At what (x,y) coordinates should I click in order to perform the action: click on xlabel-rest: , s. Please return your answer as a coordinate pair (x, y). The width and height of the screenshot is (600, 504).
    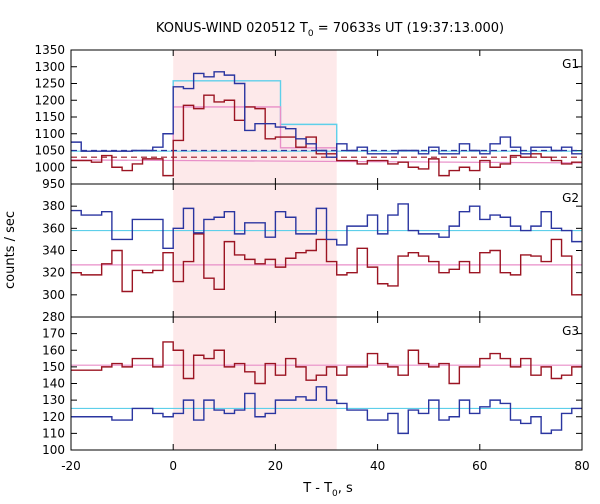
    Looking at the image, I should click on (345, 488).